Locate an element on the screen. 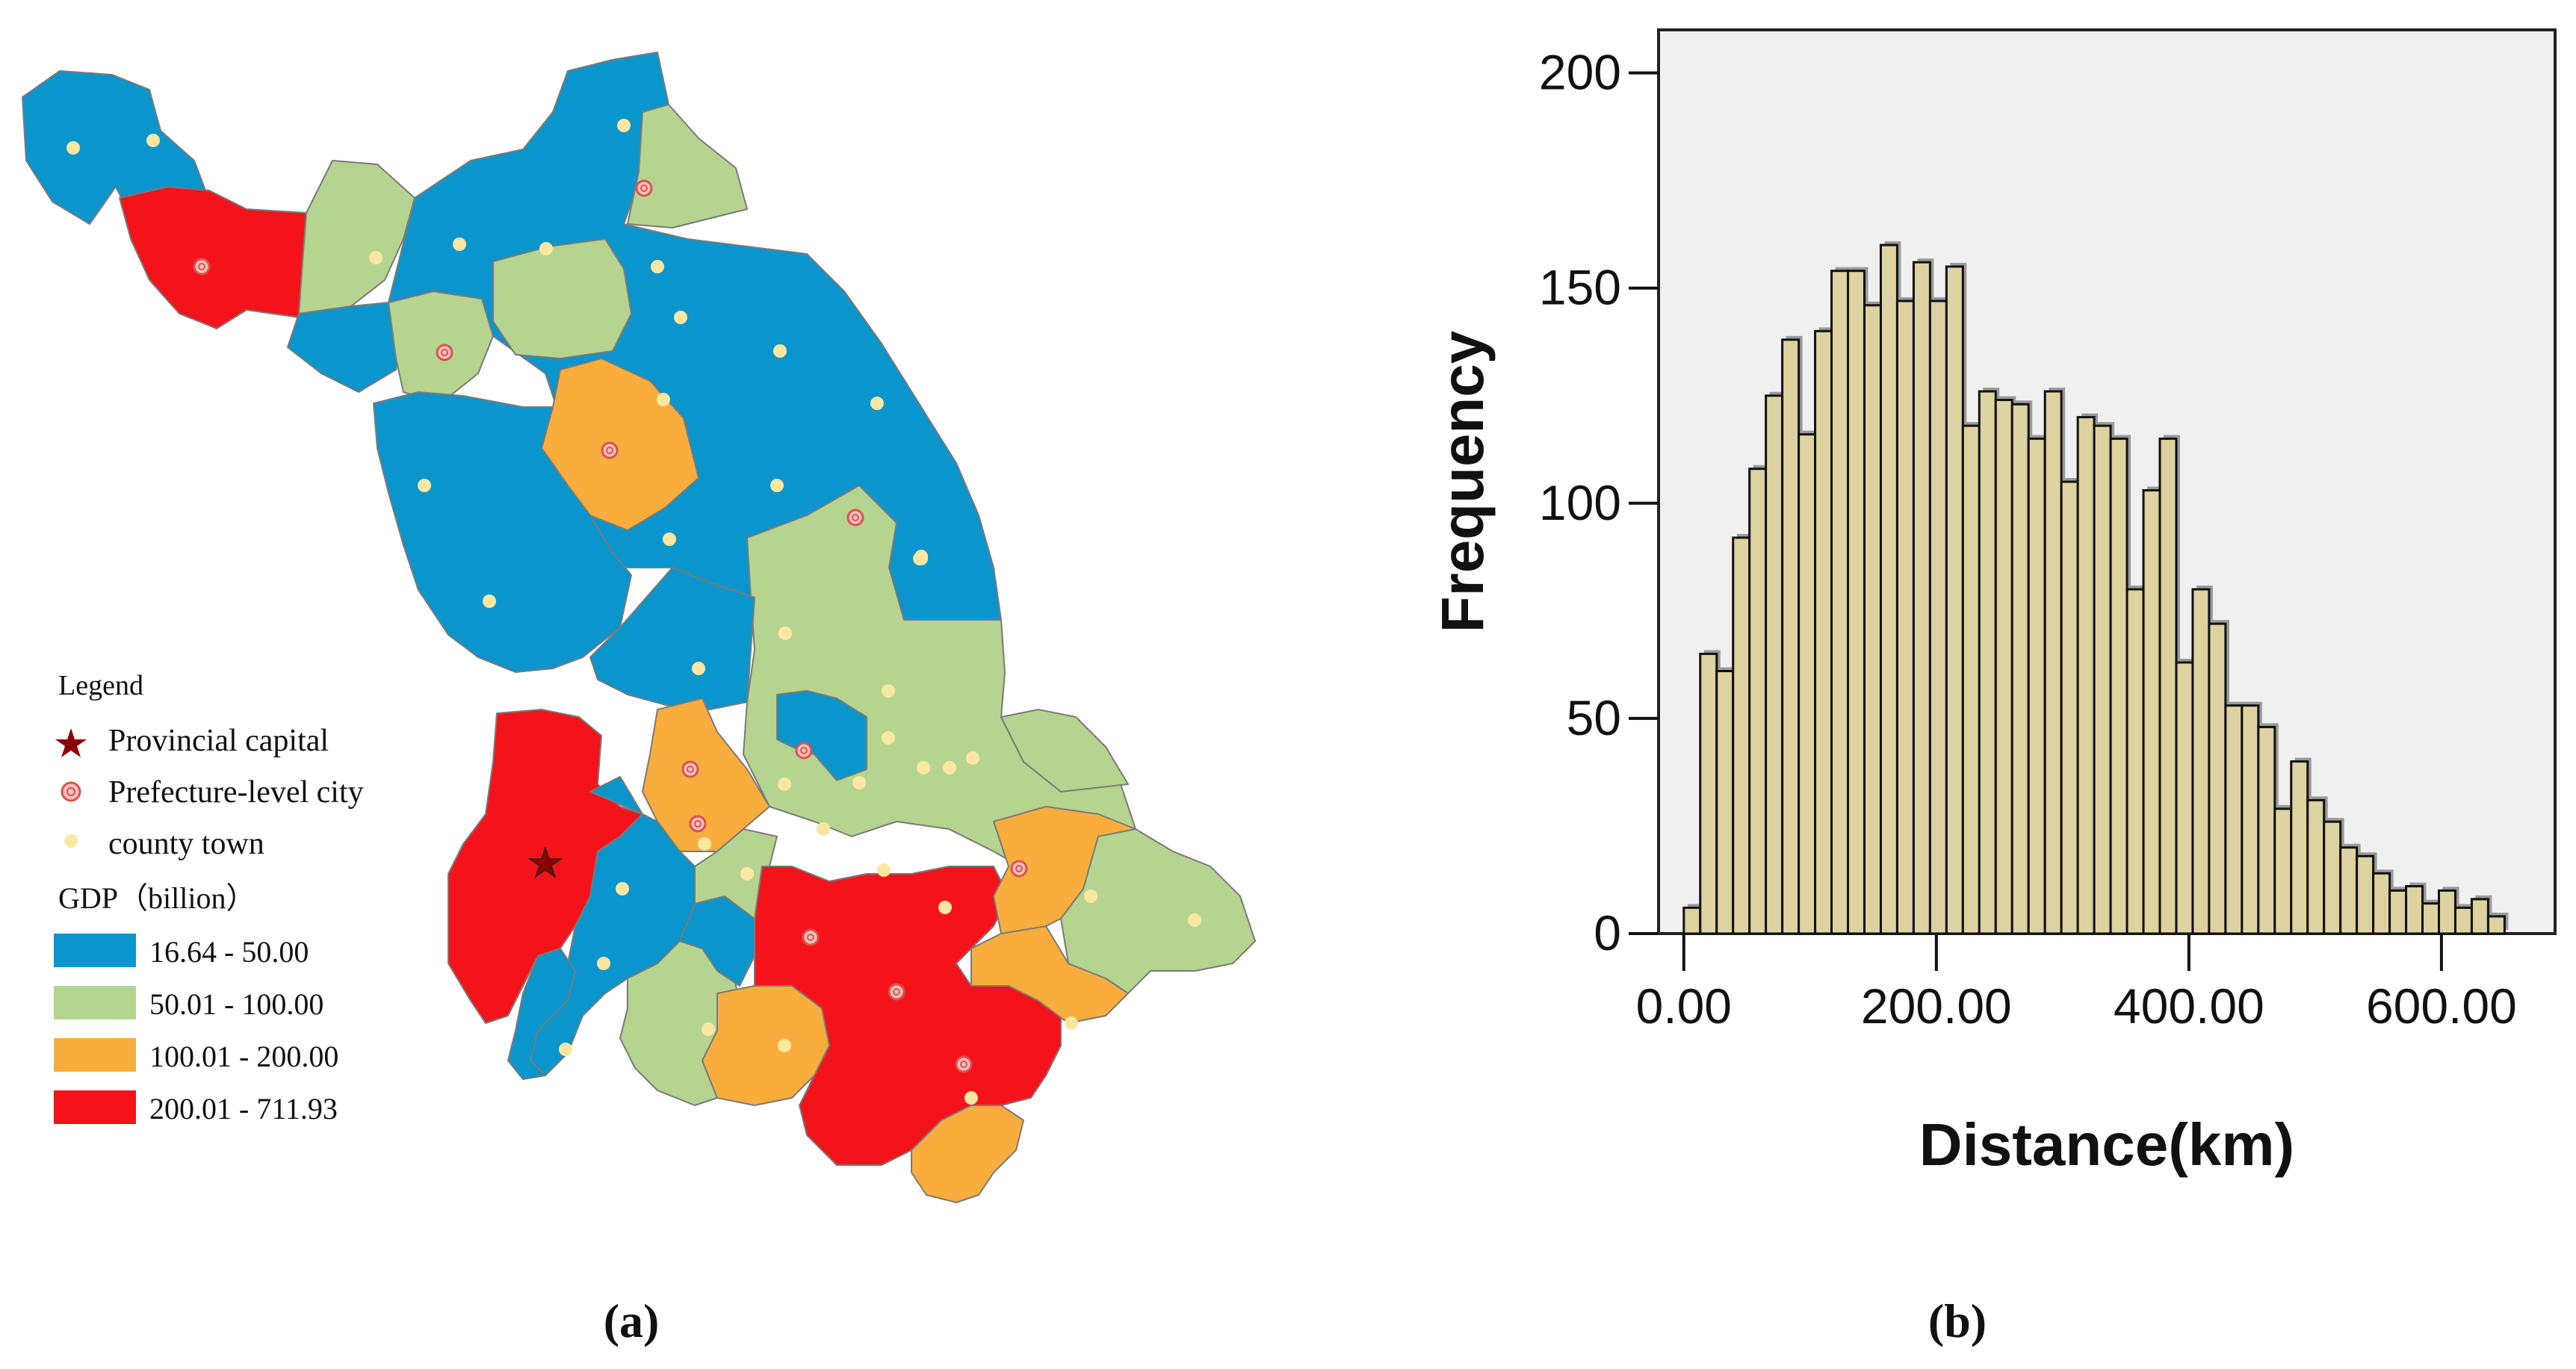 The width and height of the screenshot is (2576, 1369). legend-class-4-label: 200.01 - 711.93 is located at coordinates (243, 1109).